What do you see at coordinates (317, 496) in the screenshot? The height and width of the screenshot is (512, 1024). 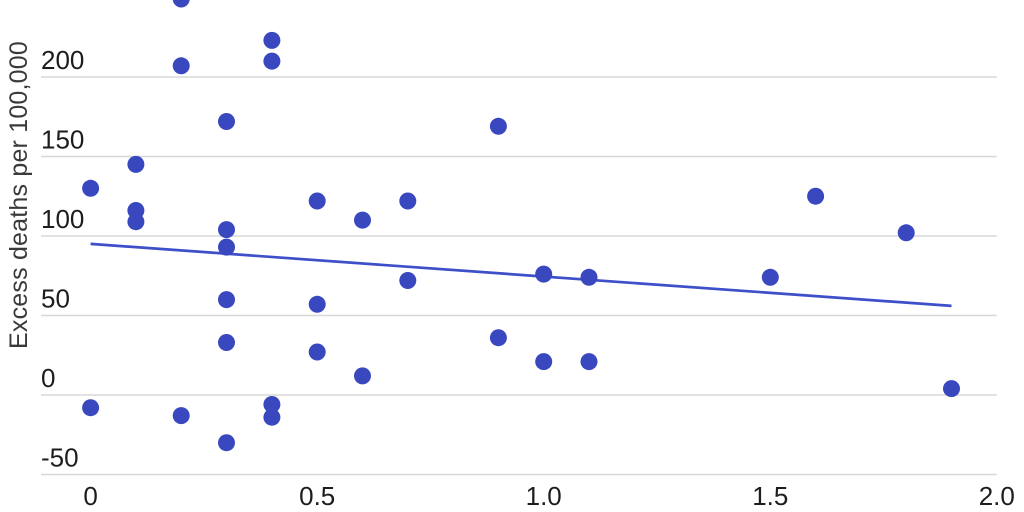 I see `x-tick-label: 0.5` at bounding box center [317, 496].